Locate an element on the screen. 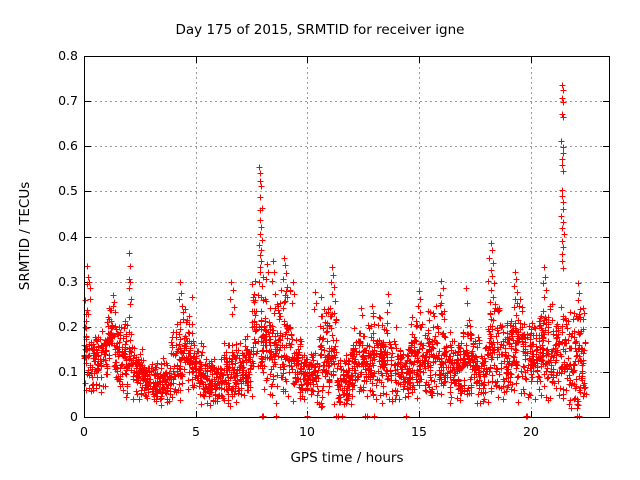 The width and height of the screenshot is (640, 480). y-tick-label: 0.5 is located at coordinates (68, 190).